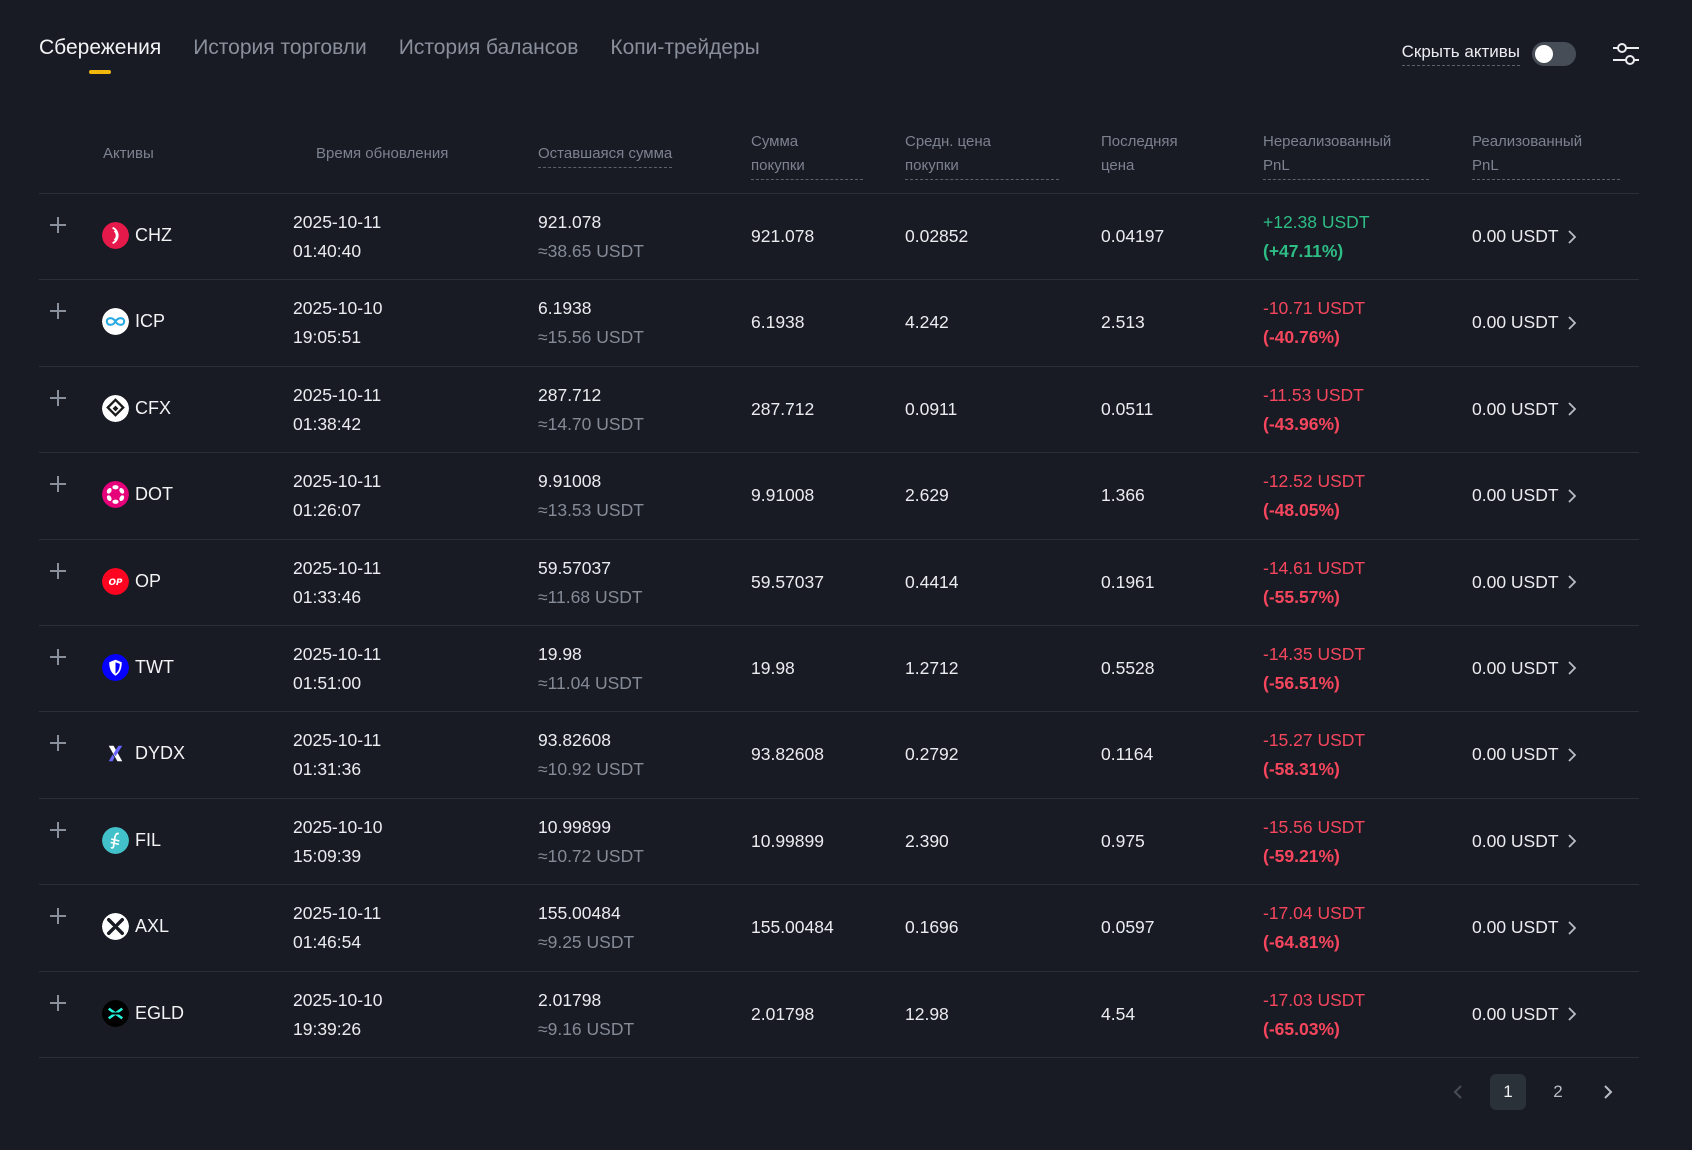 This screenshot has height=1150, width=1692. Describe the element at coordinates (337, 669) in the screenshot. I see `updated-cell: 2025-10-11 01:51:00` at that location.